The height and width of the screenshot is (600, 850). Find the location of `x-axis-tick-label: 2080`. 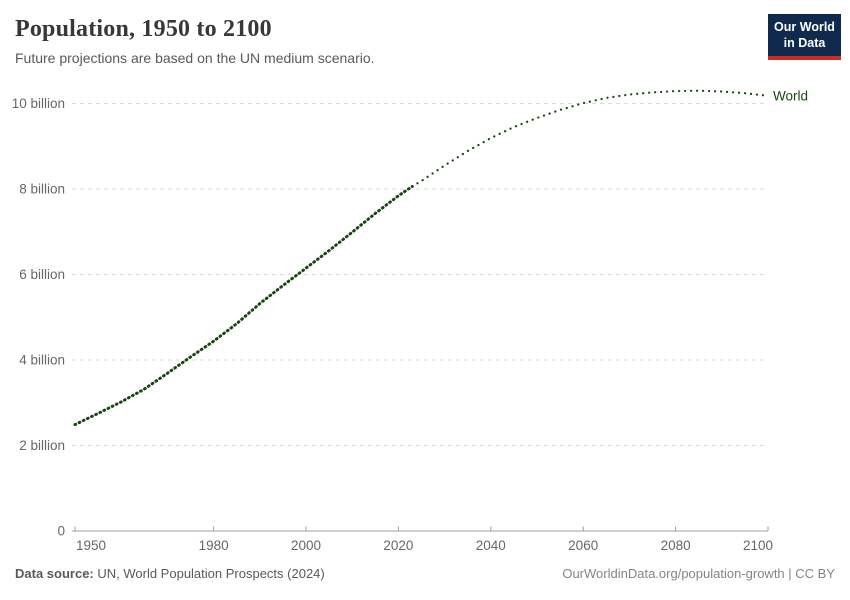

x-axis-tick-label: 2080 is located at coordinates (676, 545).